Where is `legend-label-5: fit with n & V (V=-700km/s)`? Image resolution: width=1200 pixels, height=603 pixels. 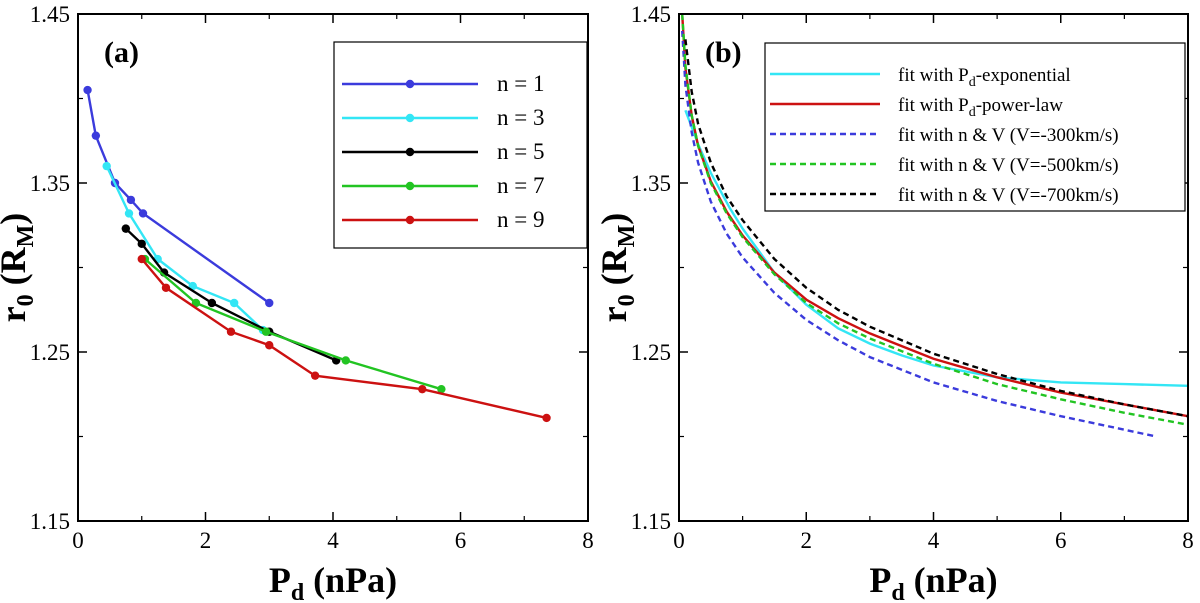
legend-label-5: fit with n & V (V=-700km/s) is located at coordinates (1008, 195).